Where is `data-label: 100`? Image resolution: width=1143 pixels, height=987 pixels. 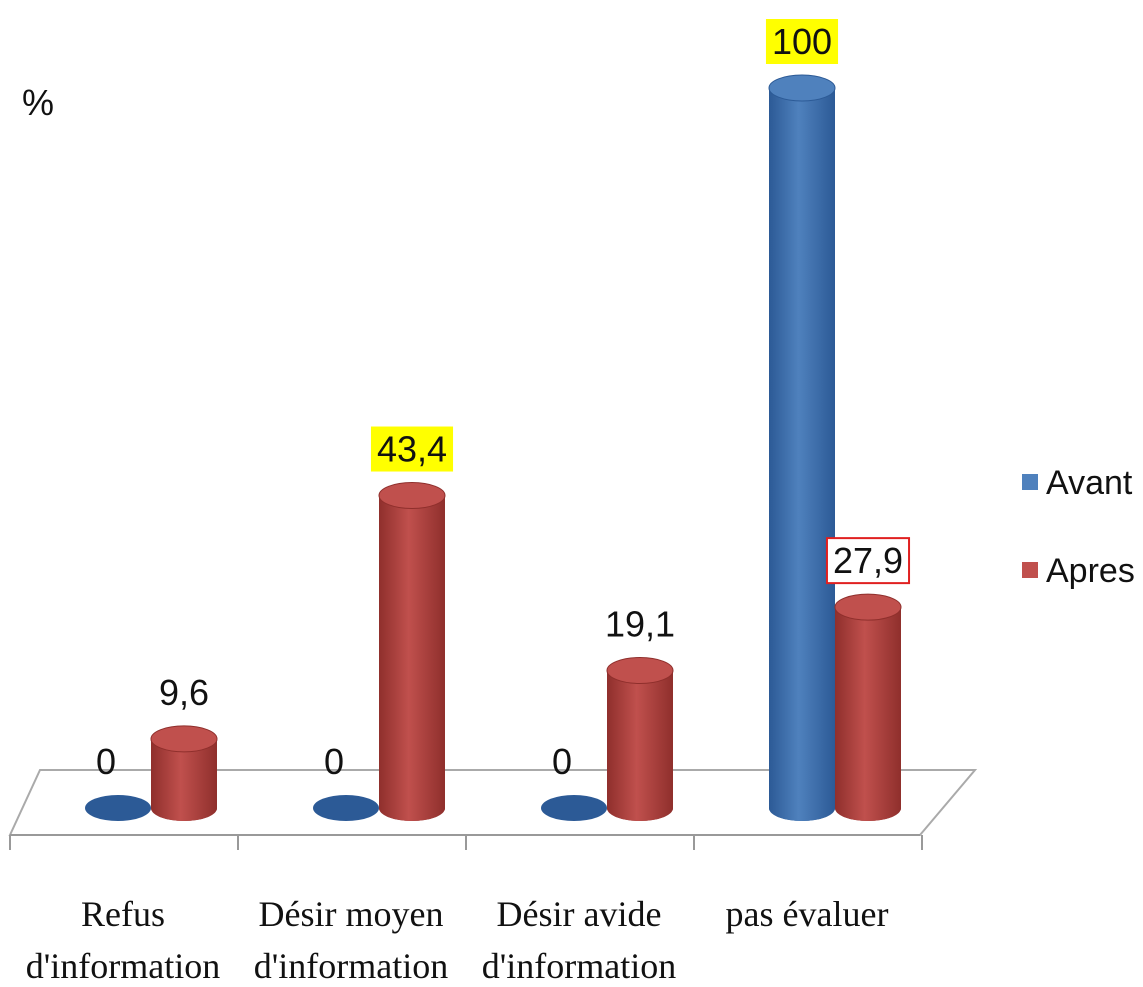 data-label: 100 is located at coordinates (802, 41).